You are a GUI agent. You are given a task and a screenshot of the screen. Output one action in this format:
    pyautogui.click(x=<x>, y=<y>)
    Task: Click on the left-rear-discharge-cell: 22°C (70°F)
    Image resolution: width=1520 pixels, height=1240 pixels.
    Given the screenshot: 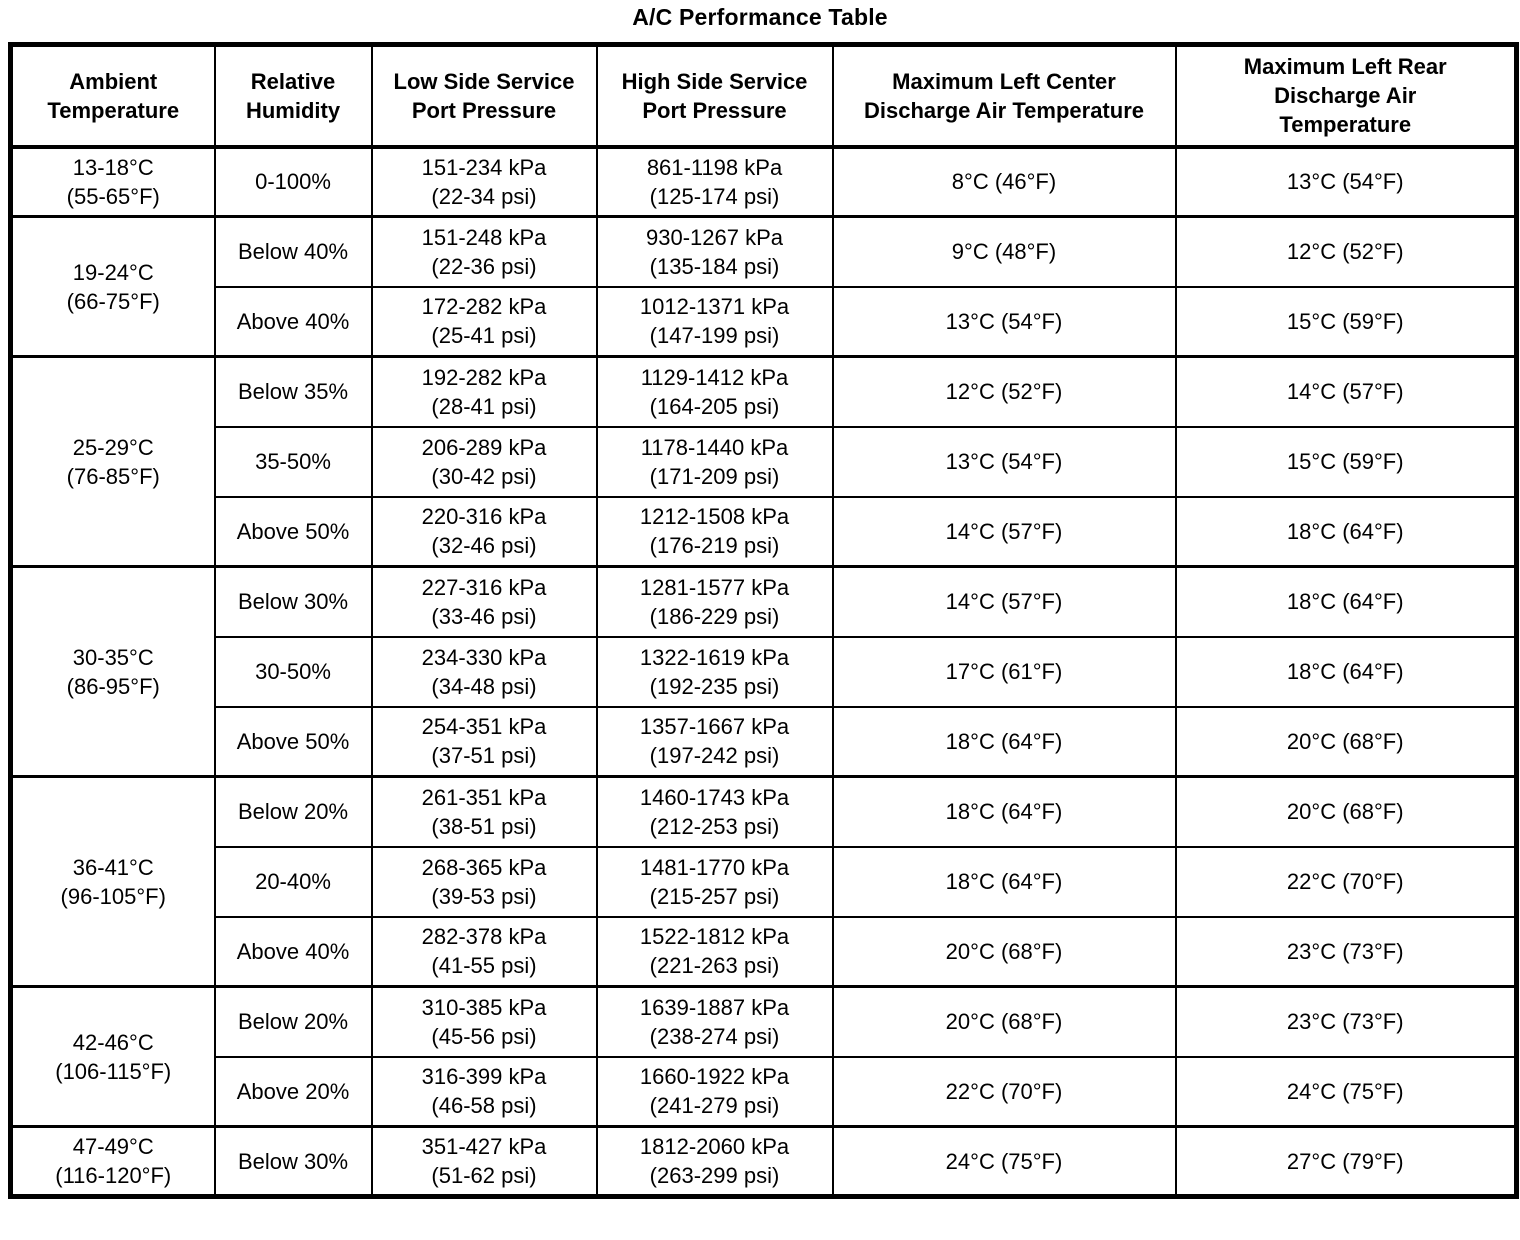 What is the action you would take?
    pyautogui.click(x=1346, y=881)
    